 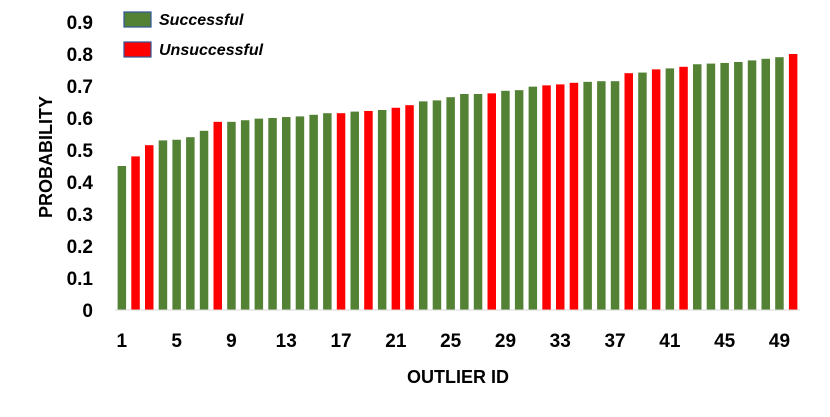 I want to click on legend-item-unsuccessful: Unsuccessful, so click(x=193, y=50).